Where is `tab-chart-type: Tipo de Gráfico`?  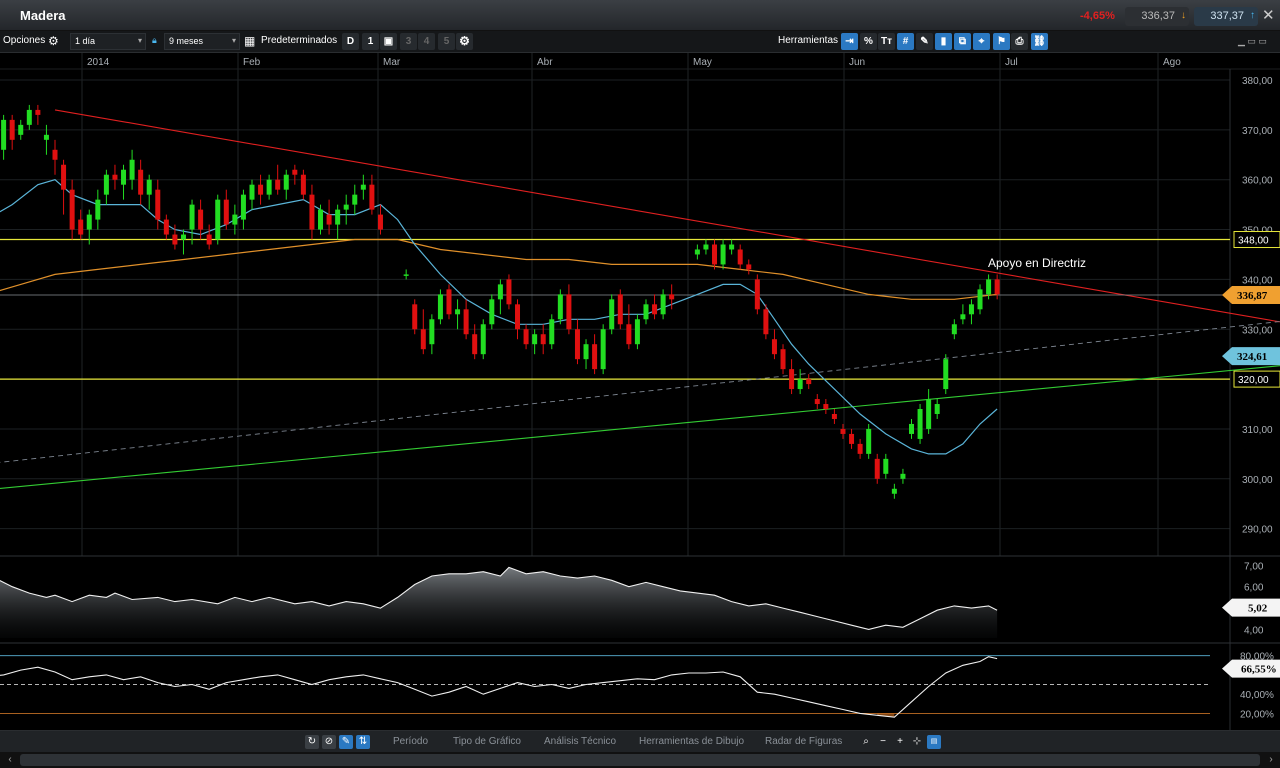 tab-chart-type: Tipo de Gráfico is located at coordinates (487, 741).